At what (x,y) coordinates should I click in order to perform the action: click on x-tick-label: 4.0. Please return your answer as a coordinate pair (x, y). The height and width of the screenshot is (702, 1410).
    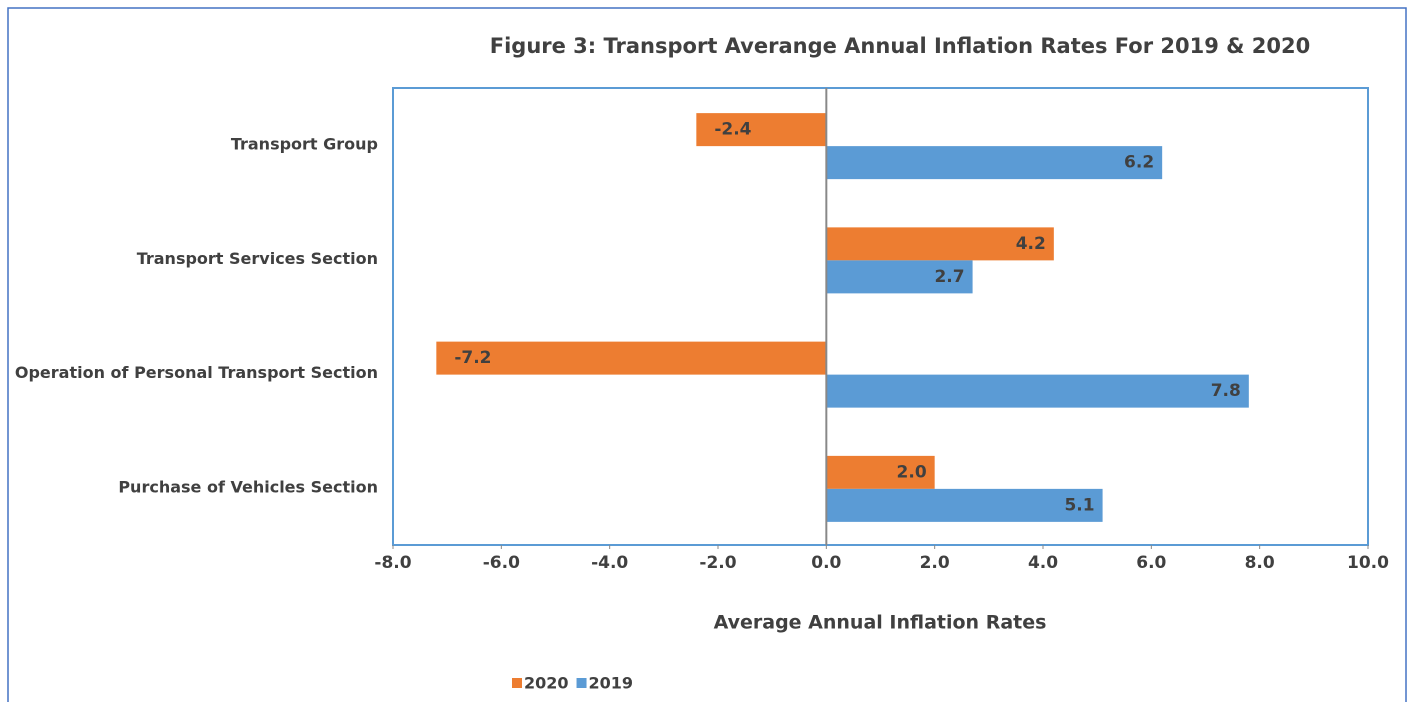
    Looking at the image, I should click on (1043, 563).